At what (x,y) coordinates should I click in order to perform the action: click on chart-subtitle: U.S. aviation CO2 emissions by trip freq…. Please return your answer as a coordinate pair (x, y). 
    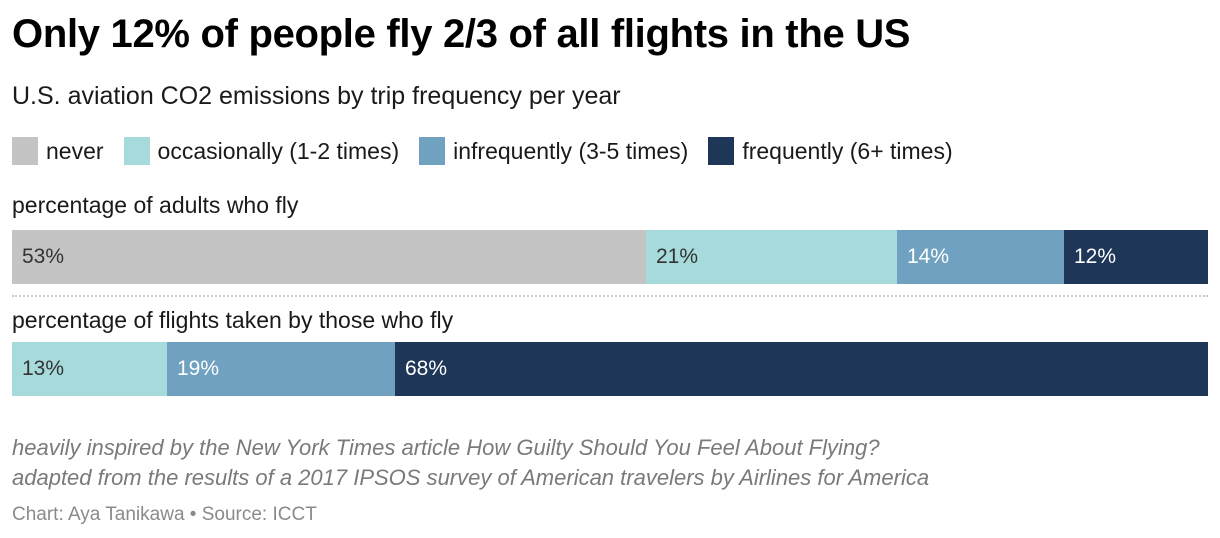
    Looking at the image, I should click on (316, 96).